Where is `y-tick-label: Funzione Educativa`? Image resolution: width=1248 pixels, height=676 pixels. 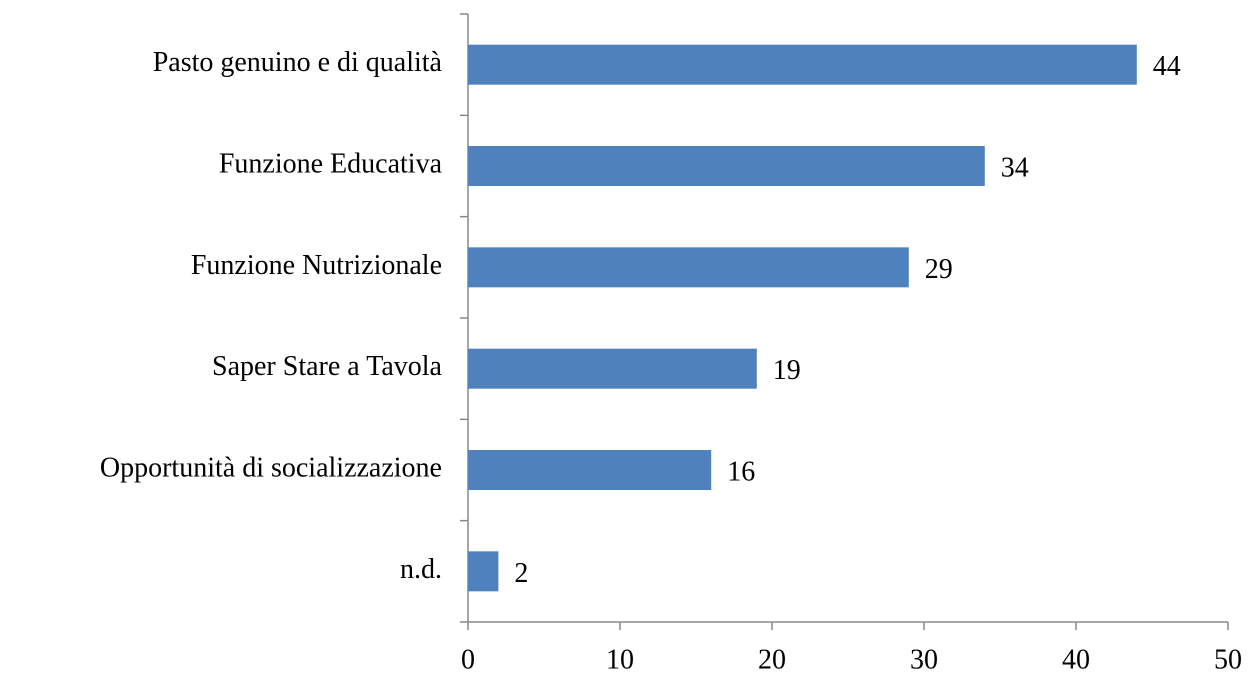
y-tick-label: Funzione Educativa is located at coordinates (331, 163).